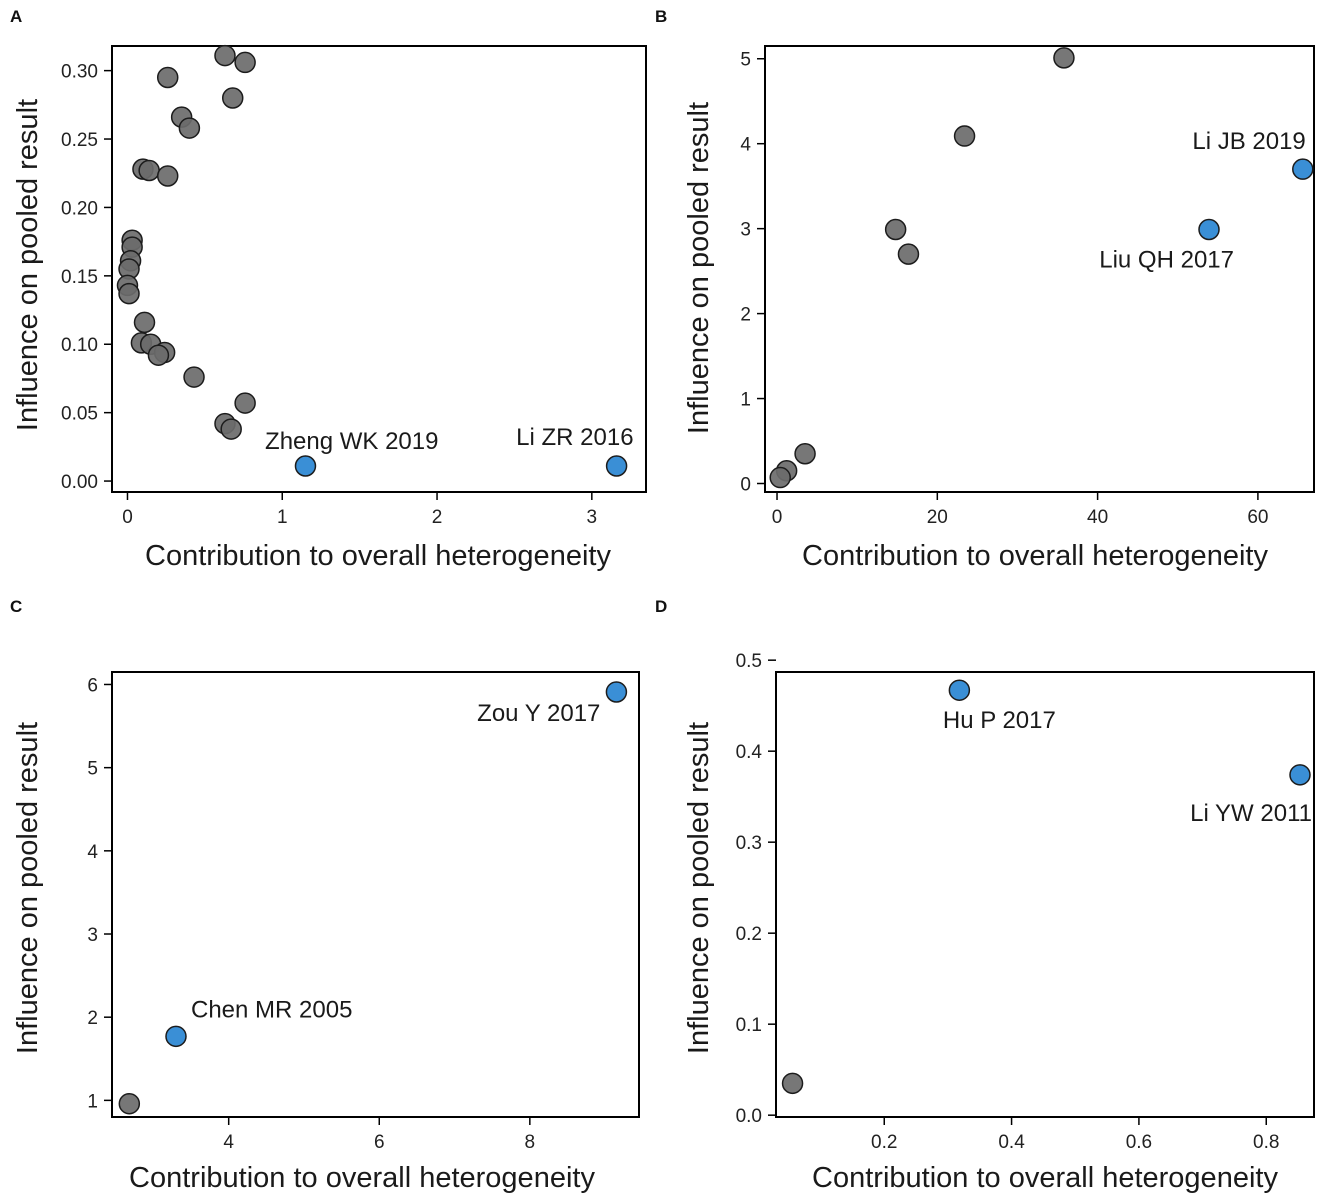 The image size is (1325, 1197). I want to click on y-tick-label: 0.3, so click(749, 843).